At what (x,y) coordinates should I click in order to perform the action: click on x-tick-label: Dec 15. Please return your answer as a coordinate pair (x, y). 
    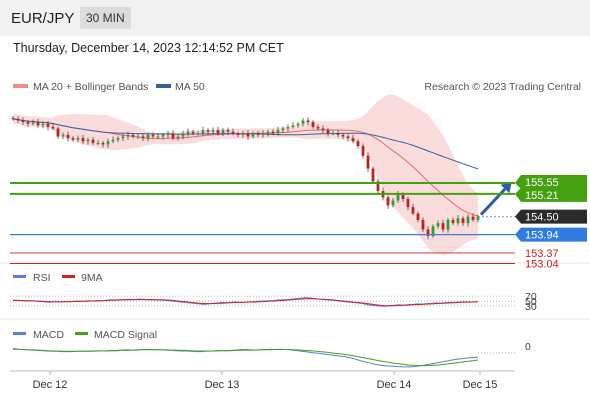
    Looking at the image, I should click on (480, 385).